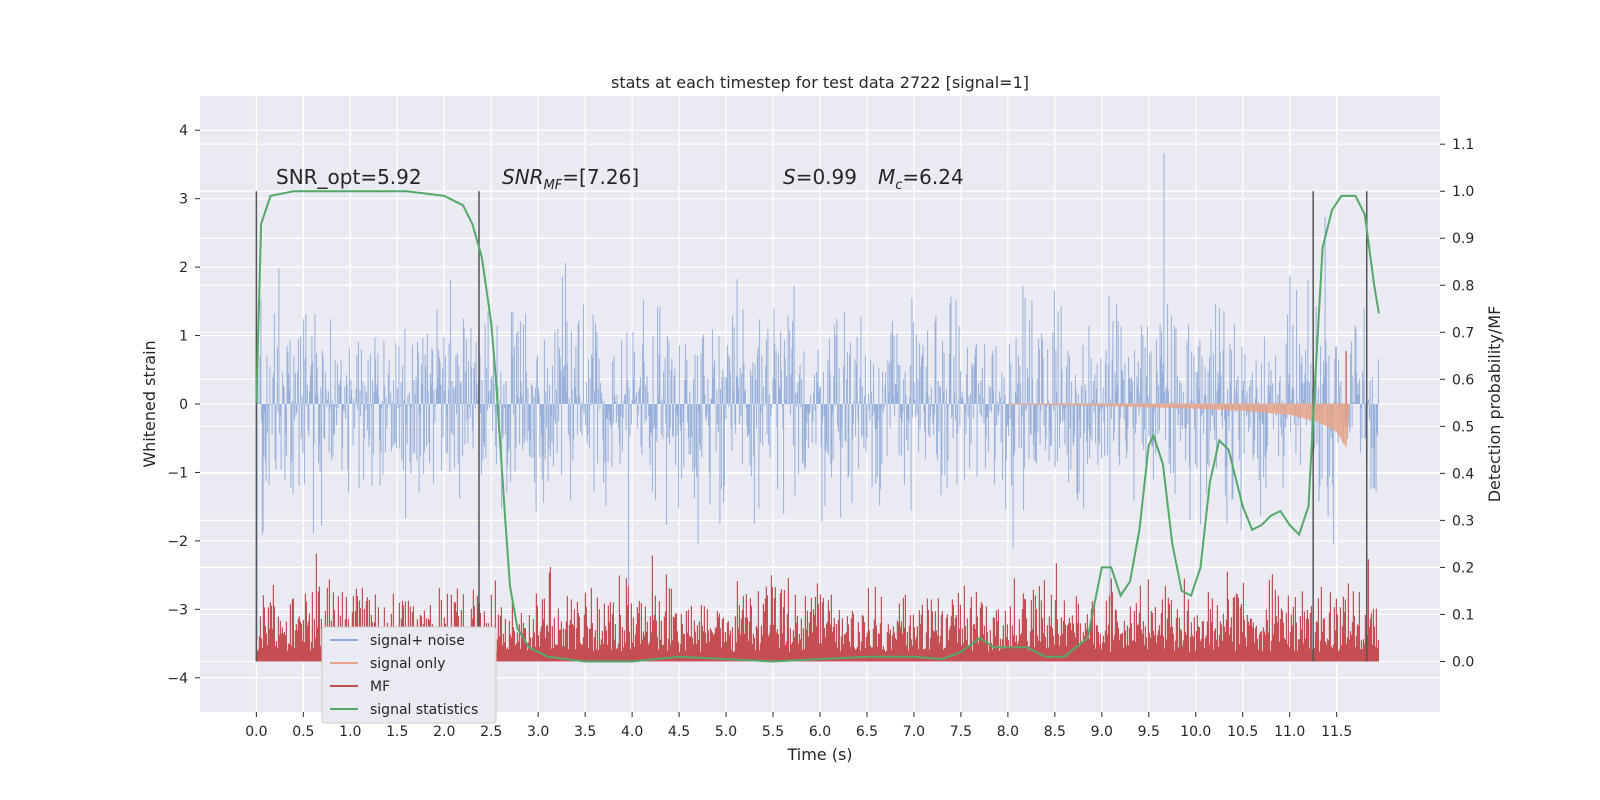 The image size is (1600, 800). I want to click on x-axis-label: Time (s), so click(819, 754).